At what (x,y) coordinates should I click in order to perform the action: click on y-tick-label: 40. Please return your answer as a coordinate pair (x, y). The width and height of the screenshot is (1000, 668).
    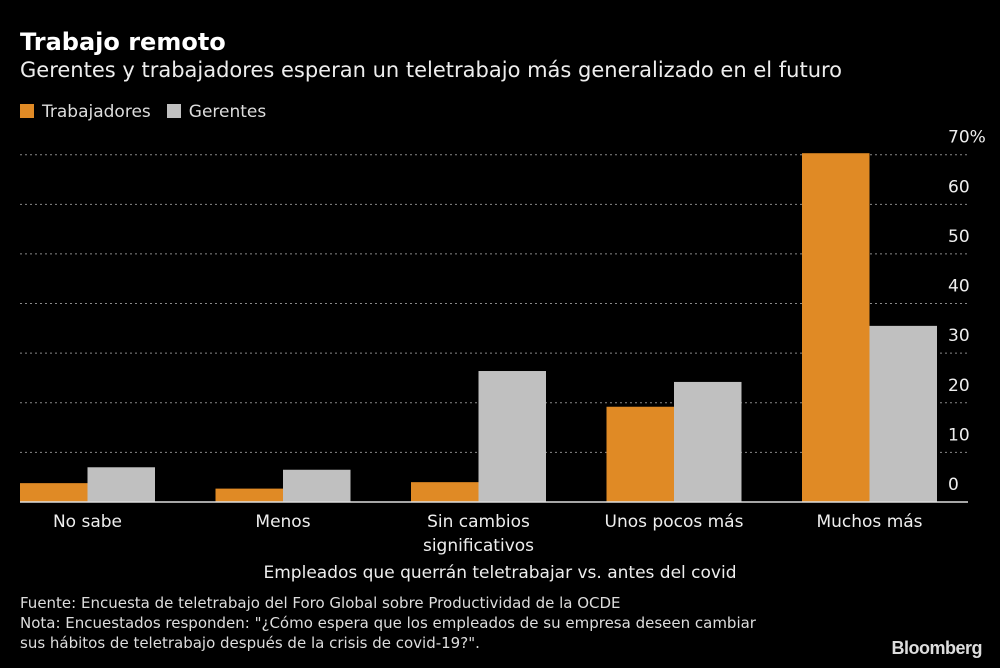
    Looking at the image, I should click on (959, 287).